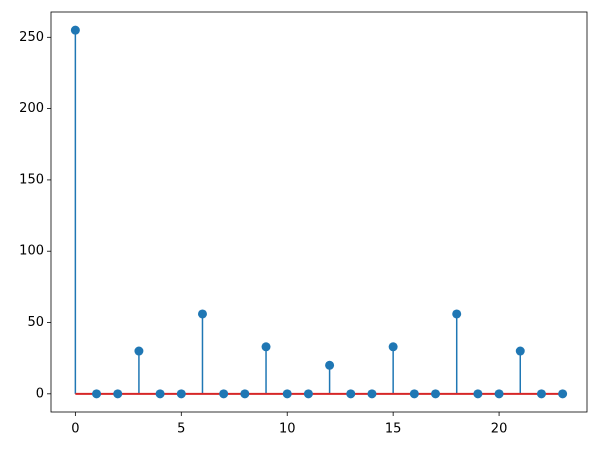 This screenshot has width=600, height=449. Describe the element at coordinates (31, 251) in the screenshot. I see `y-tick-label: 100` at that location.